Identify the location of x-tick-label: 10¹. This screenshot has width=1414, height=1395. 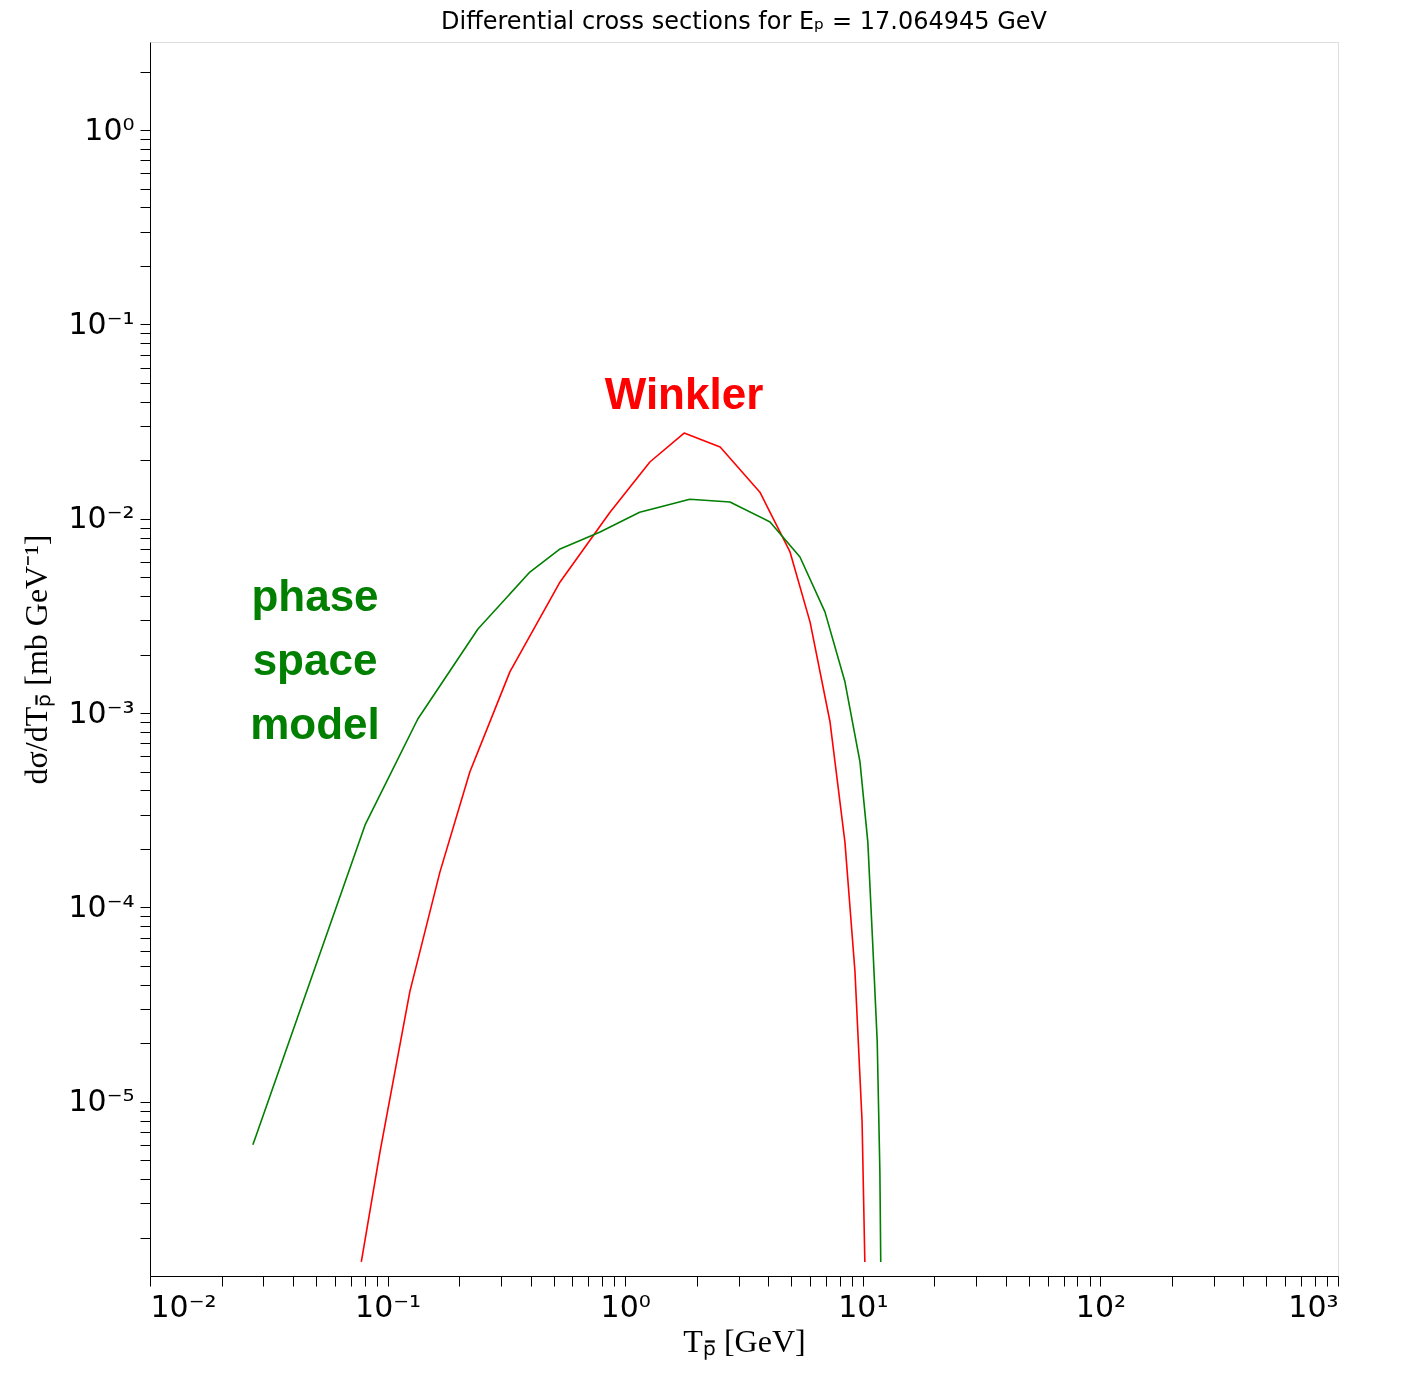
(863, 1306).